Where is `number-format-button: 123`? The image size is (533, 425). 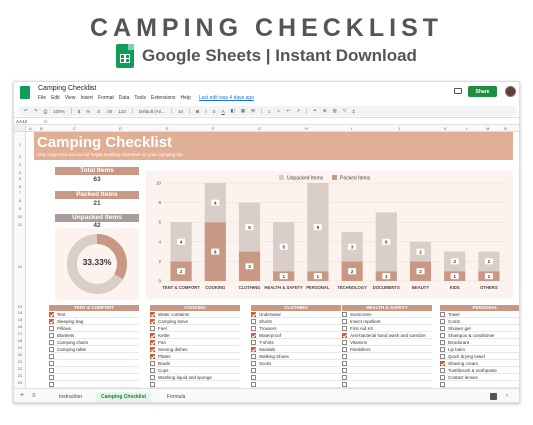 number-format-button: 123 is located at coordinates (122, 111).